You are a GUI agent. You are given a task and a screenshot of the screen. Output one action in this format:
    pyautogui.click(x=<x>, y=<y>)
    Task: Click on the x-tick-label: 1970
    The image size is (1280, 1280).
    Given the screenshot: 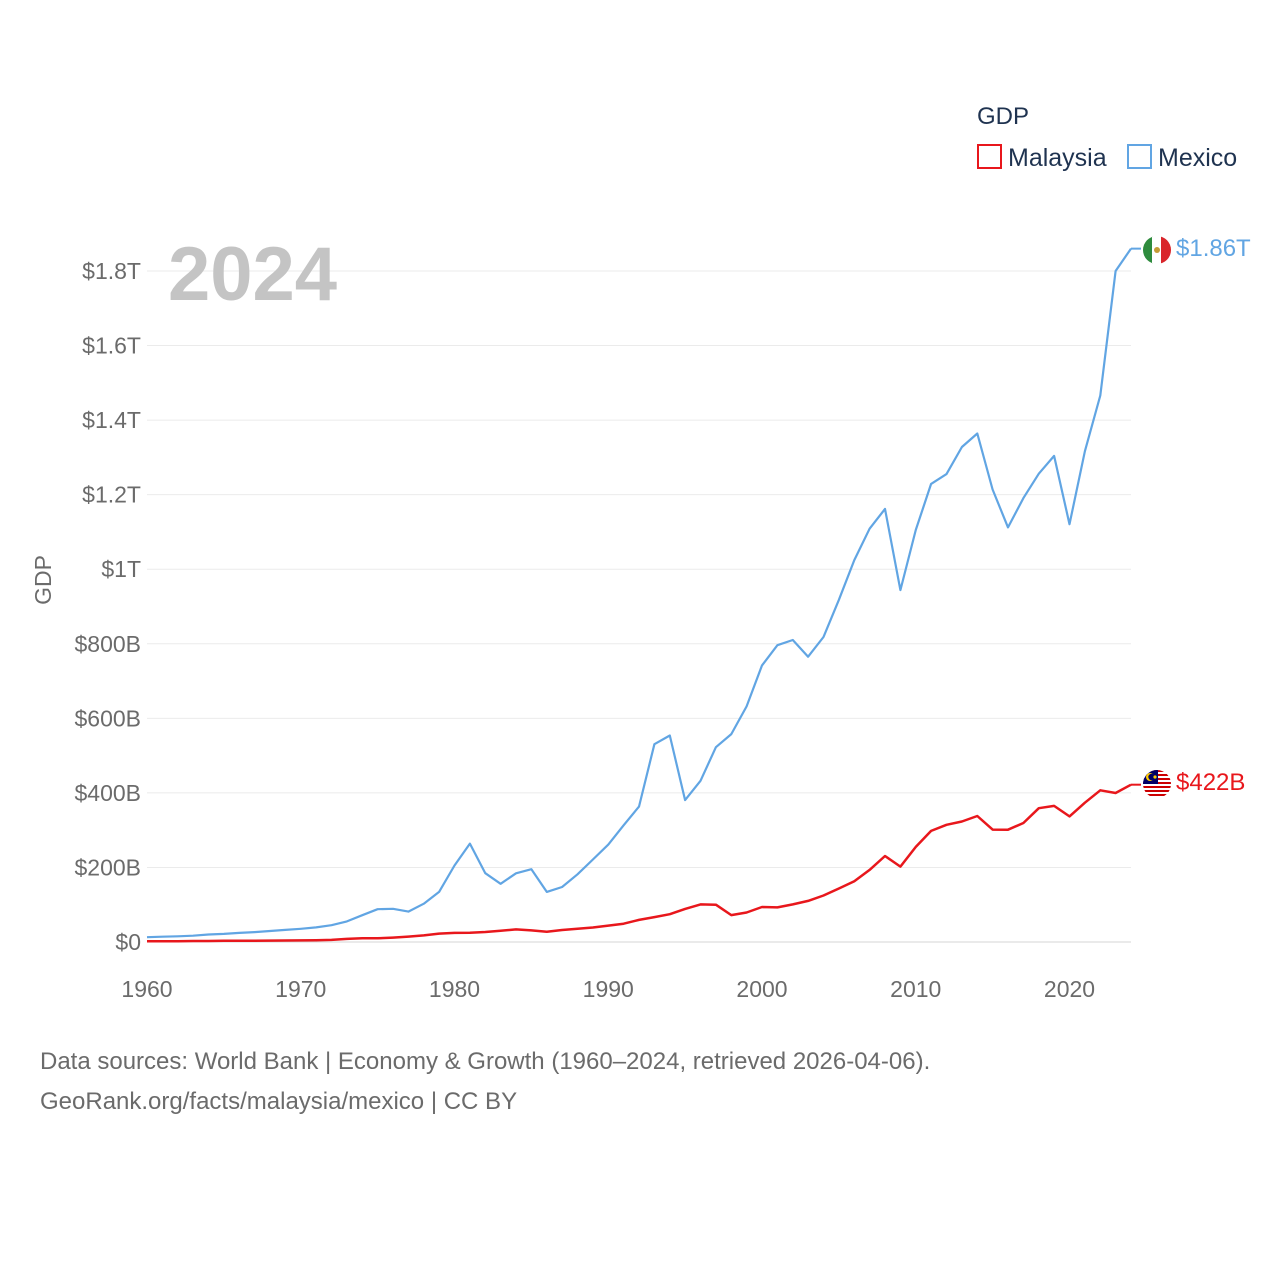 What is the action you would take?
    pyautogui.click(x=300, y=989)
    